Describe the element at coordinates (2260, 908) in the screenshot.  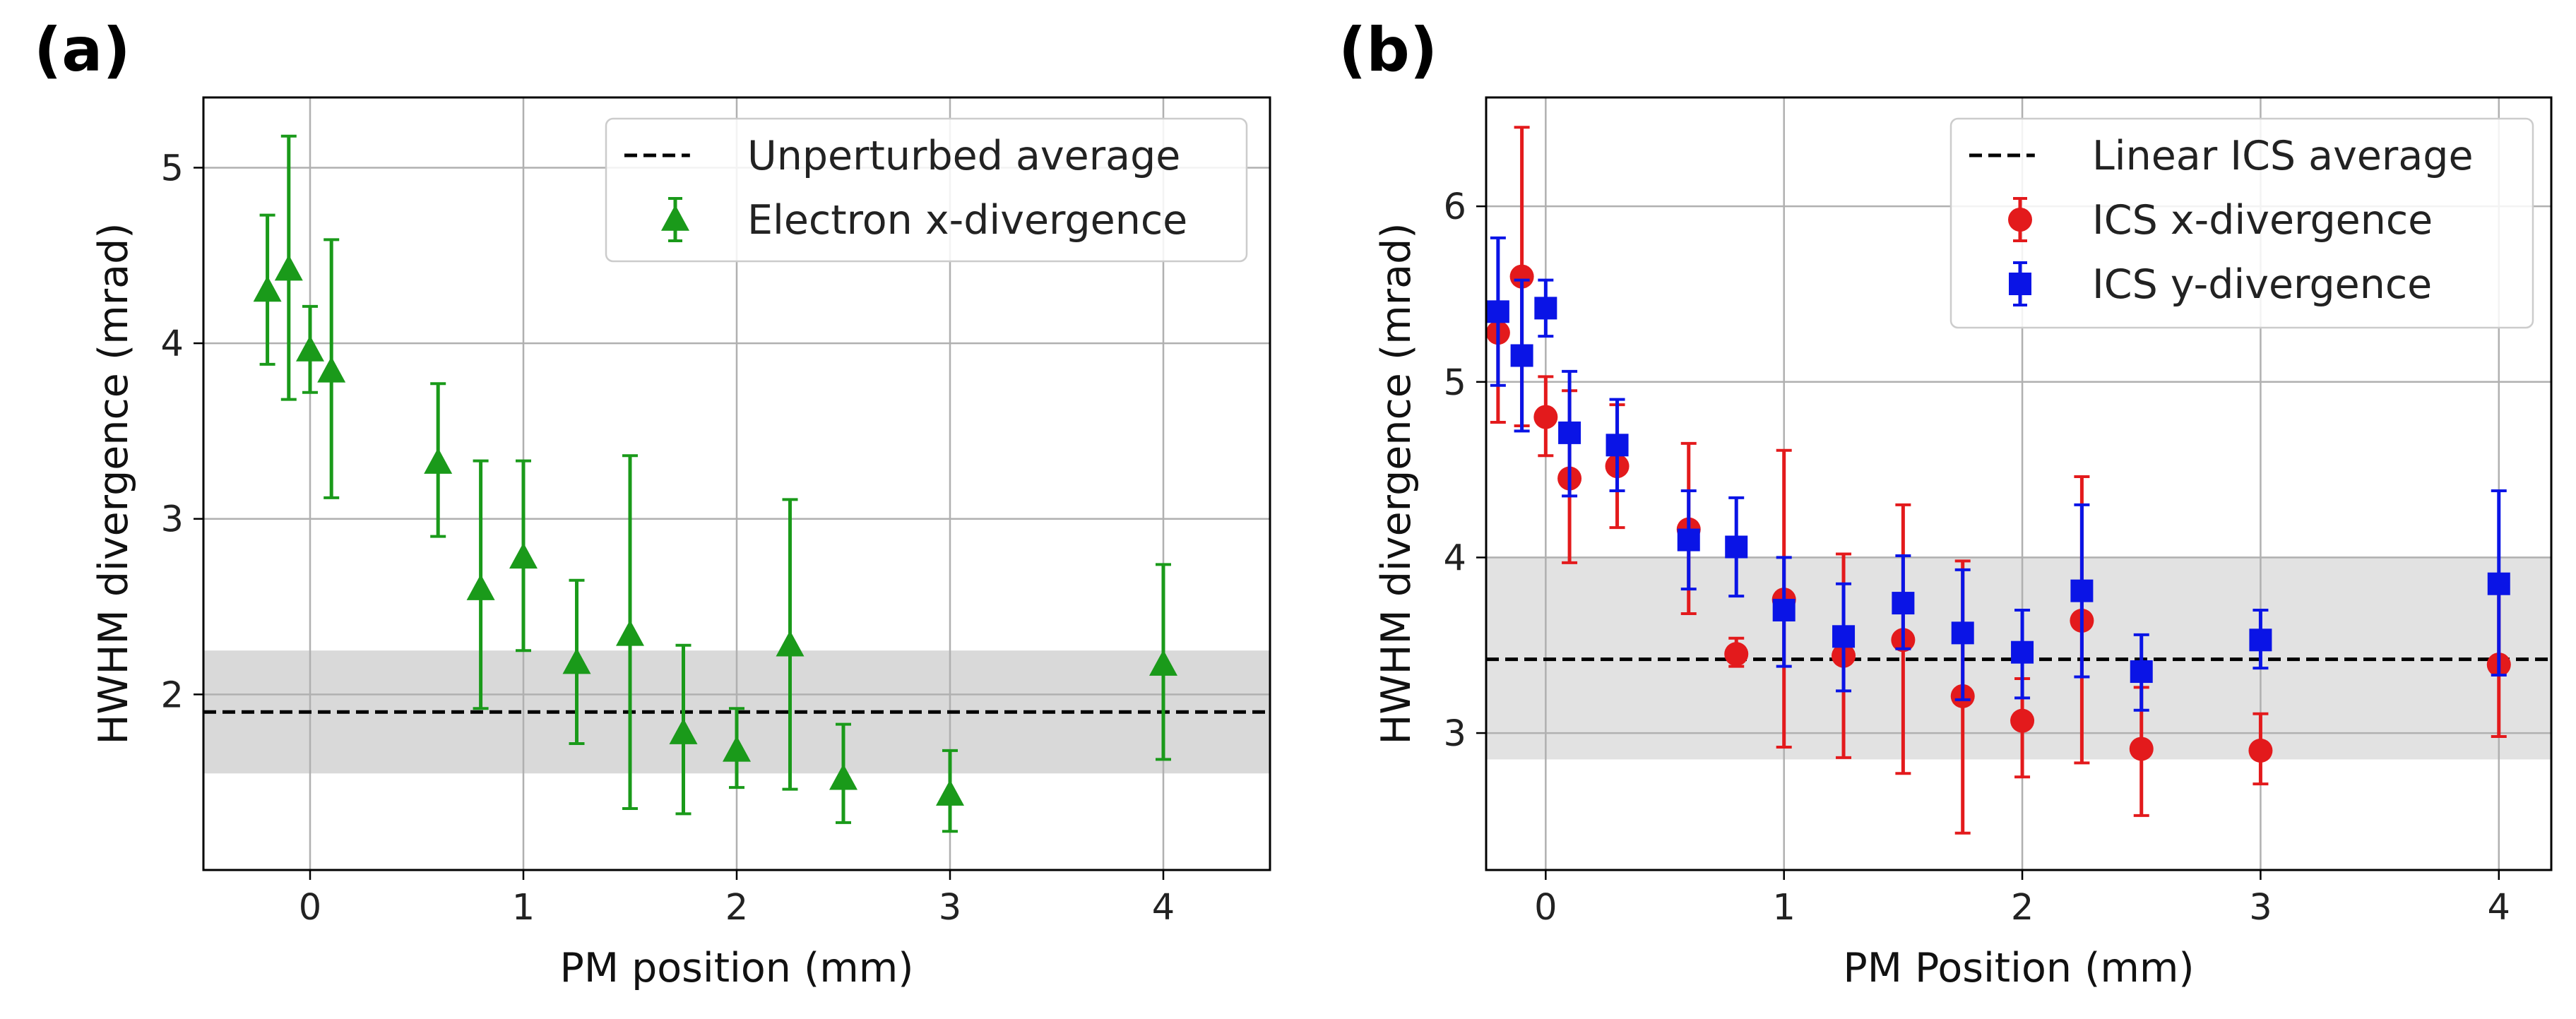
I see `panel-b-x-tick-label: 3` at that location.